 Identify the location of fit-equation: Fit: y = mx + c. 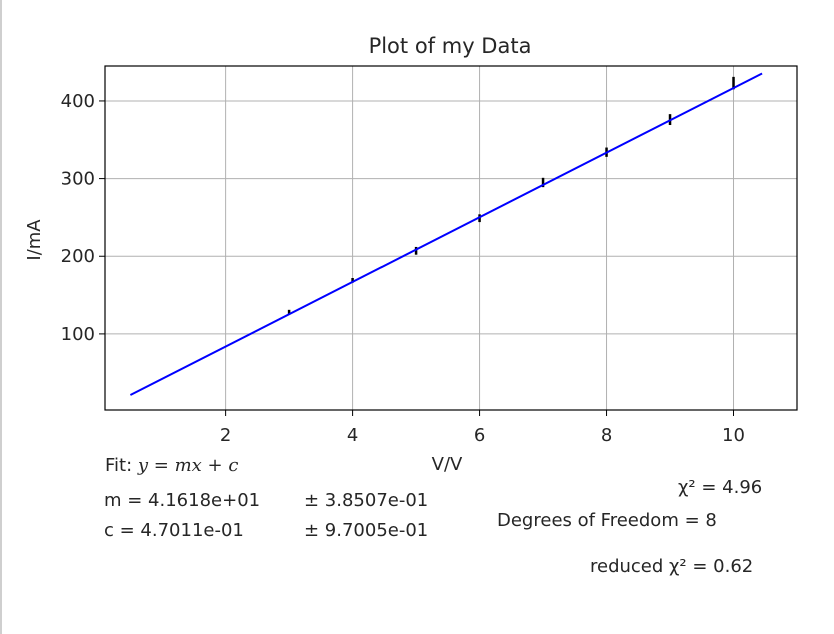
(171, 466).